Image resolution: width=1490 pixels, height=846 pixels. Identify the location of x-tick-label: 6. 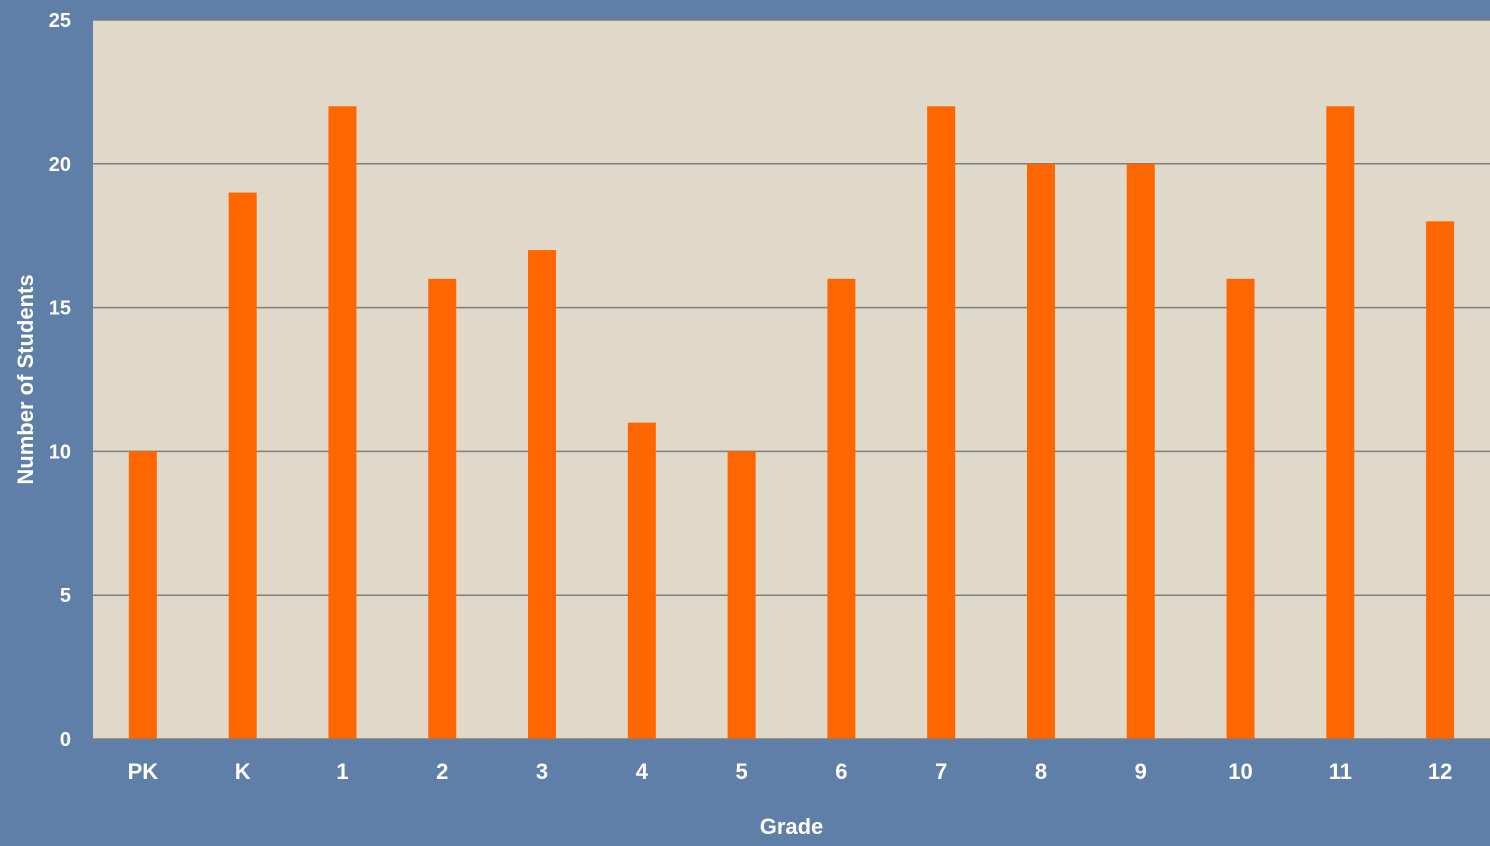
(841, 771).